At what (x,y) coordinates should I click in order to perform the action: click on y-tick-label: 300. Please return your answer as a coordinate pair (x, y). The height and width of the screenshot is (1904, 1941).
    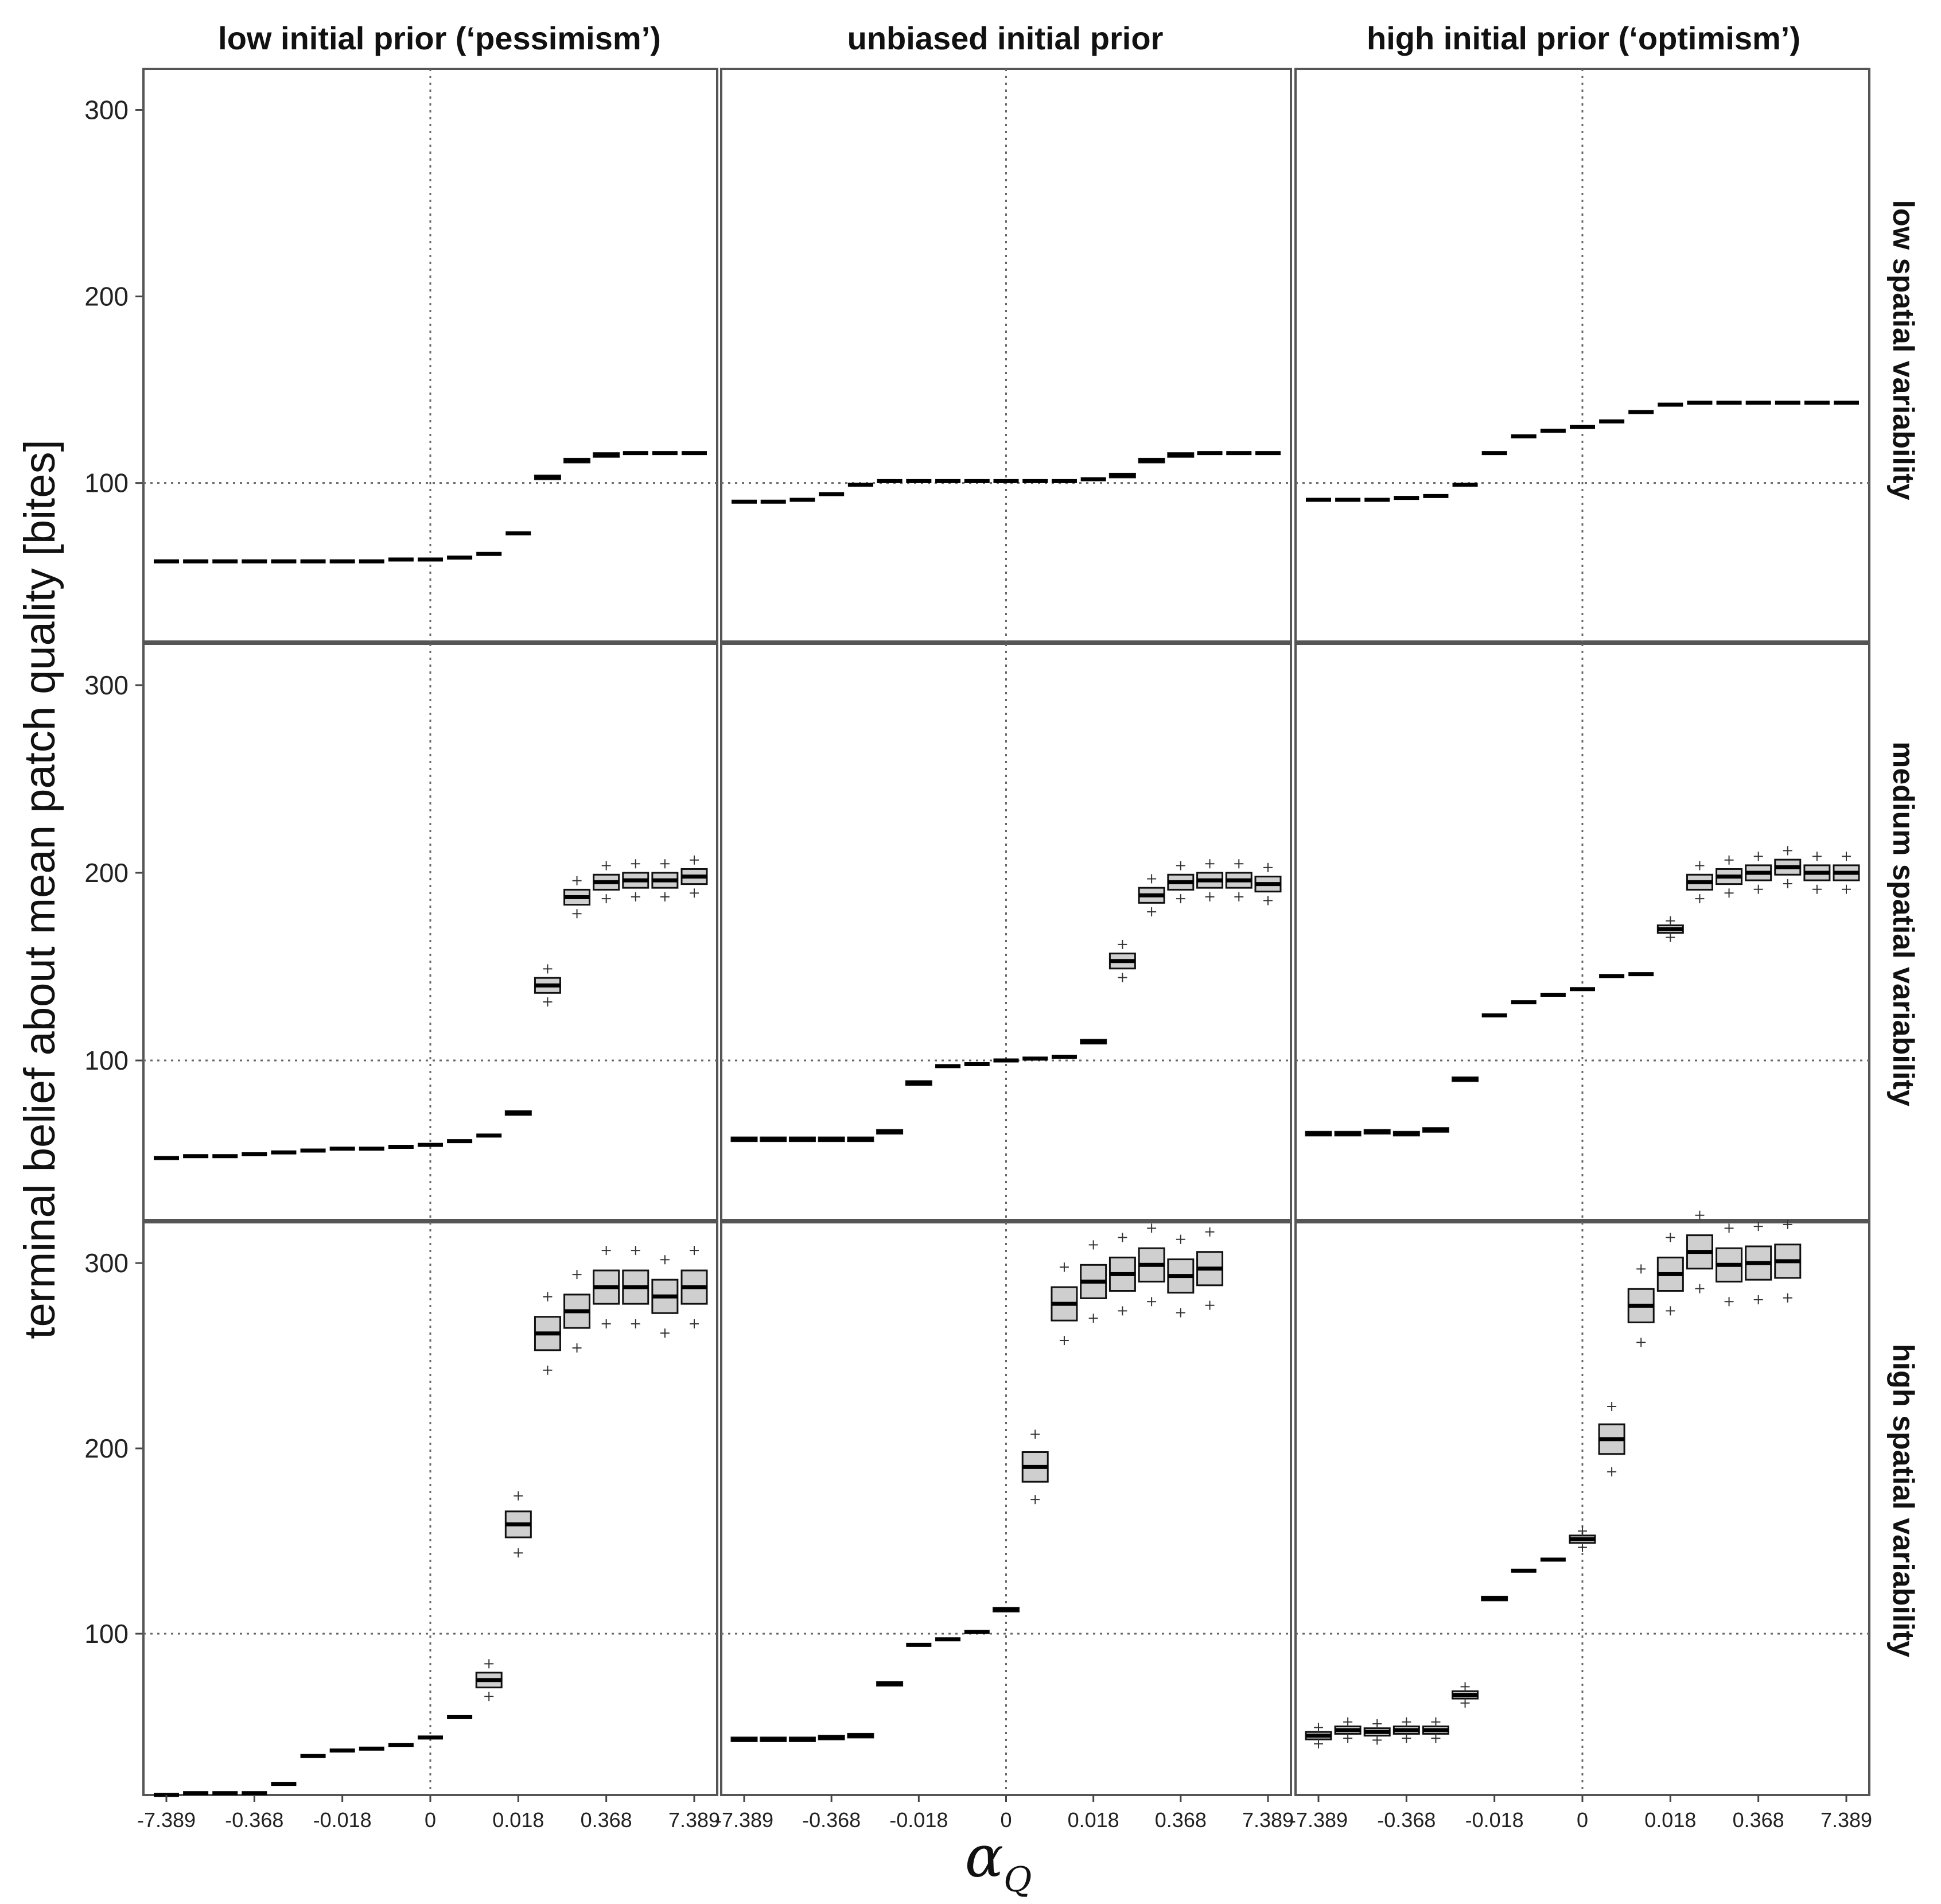
    Looking at the image, I should click on (106, 685).